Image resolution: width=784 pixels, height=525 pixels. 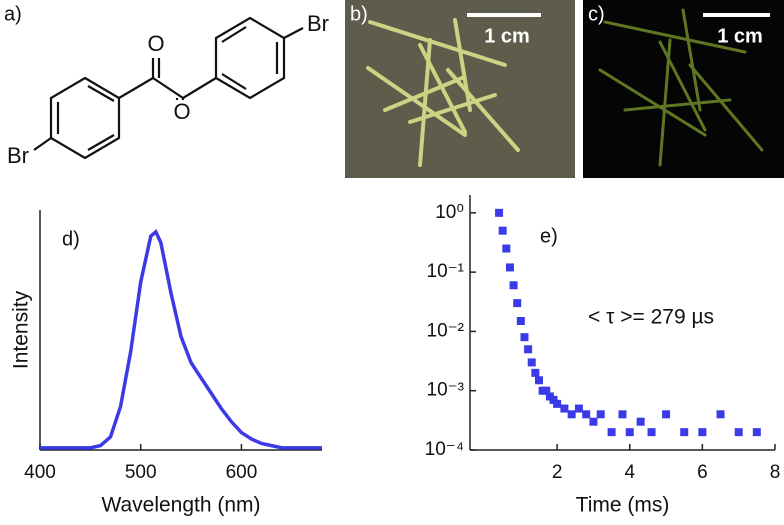 What do you see at coordinates (71, 239) in the screenshot?
I see `panel-label: d)` at bounding box center [71, 239].